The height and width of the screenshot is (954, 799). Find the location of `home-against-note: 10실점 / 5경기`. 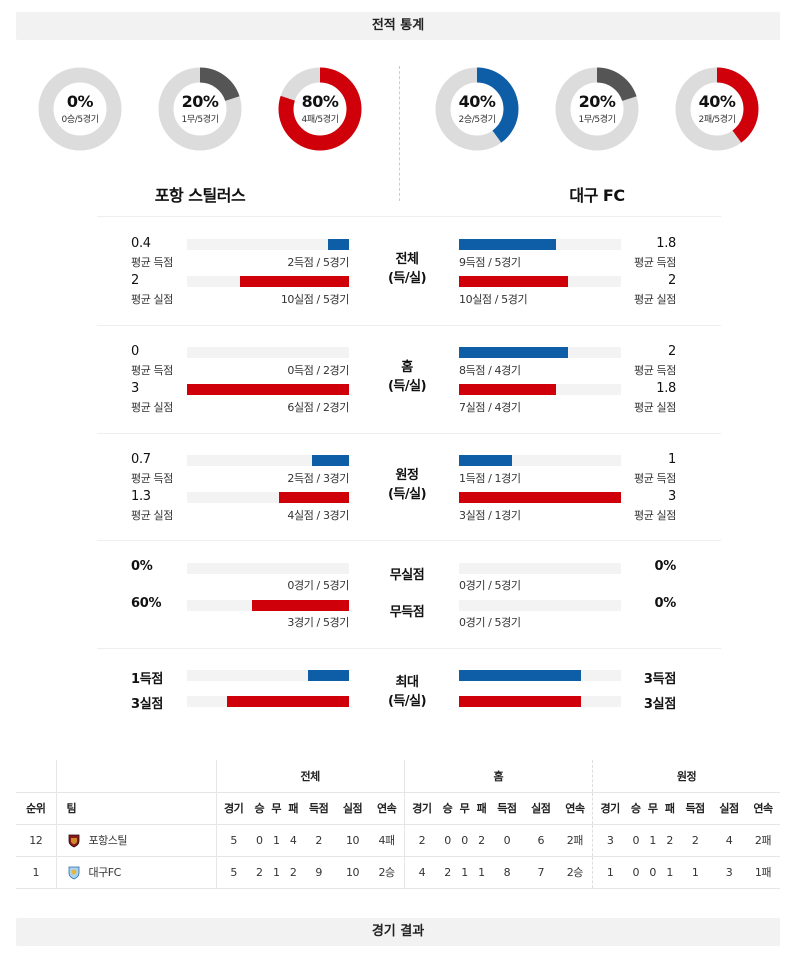

home-against-note: 10실점 / 5경기 is located at coordinates (315, 299).